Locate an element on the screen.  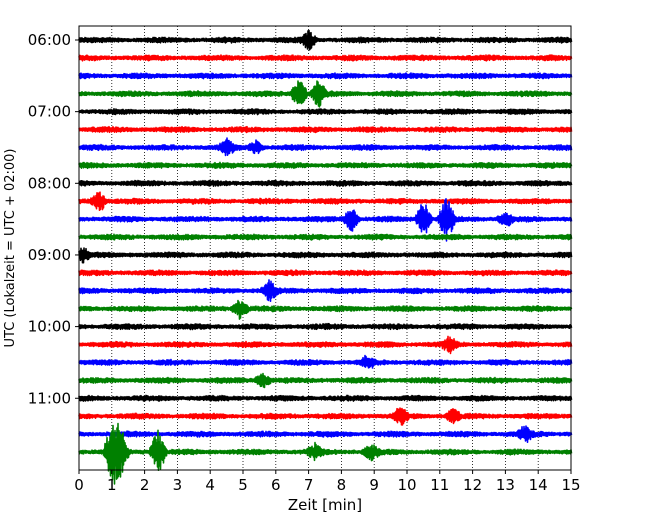
x-tick-label: 1 is located at coordinates (112, 485).